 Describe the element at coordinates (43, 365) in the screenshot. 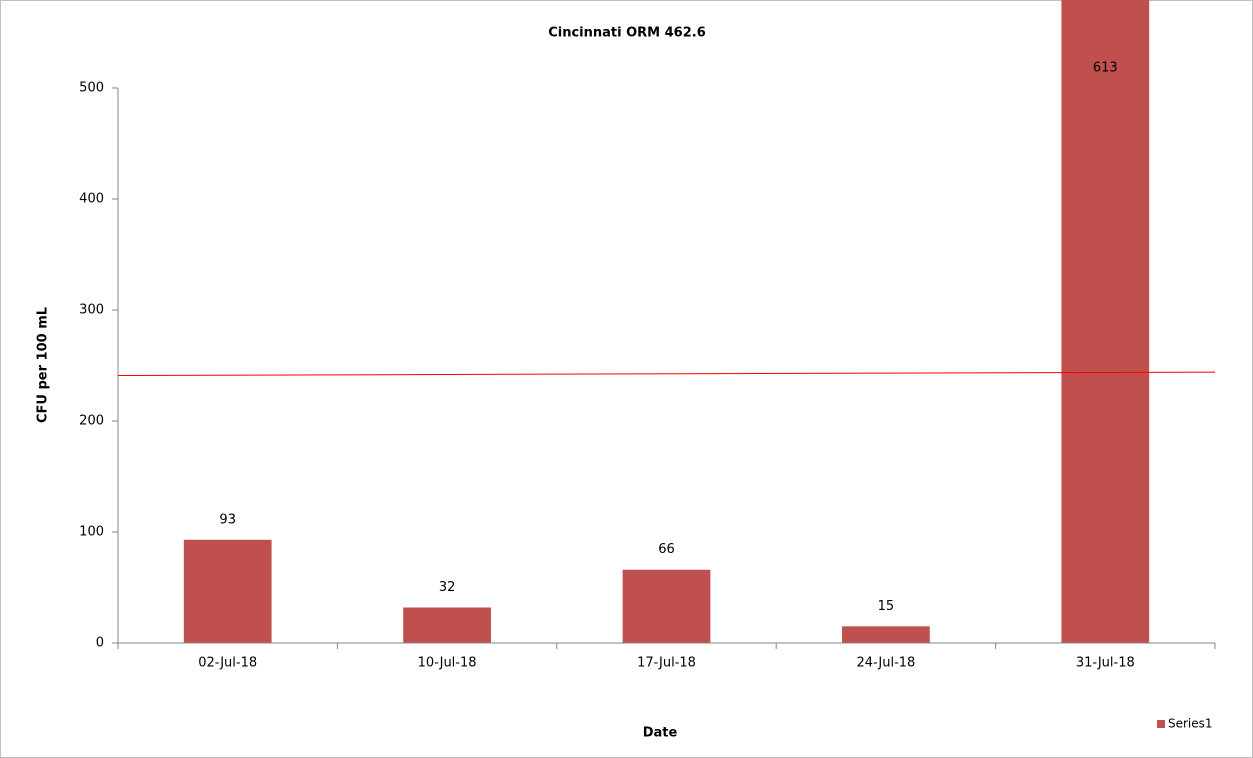

I see `y-axis-label: CFU per 100 mL` at that location.